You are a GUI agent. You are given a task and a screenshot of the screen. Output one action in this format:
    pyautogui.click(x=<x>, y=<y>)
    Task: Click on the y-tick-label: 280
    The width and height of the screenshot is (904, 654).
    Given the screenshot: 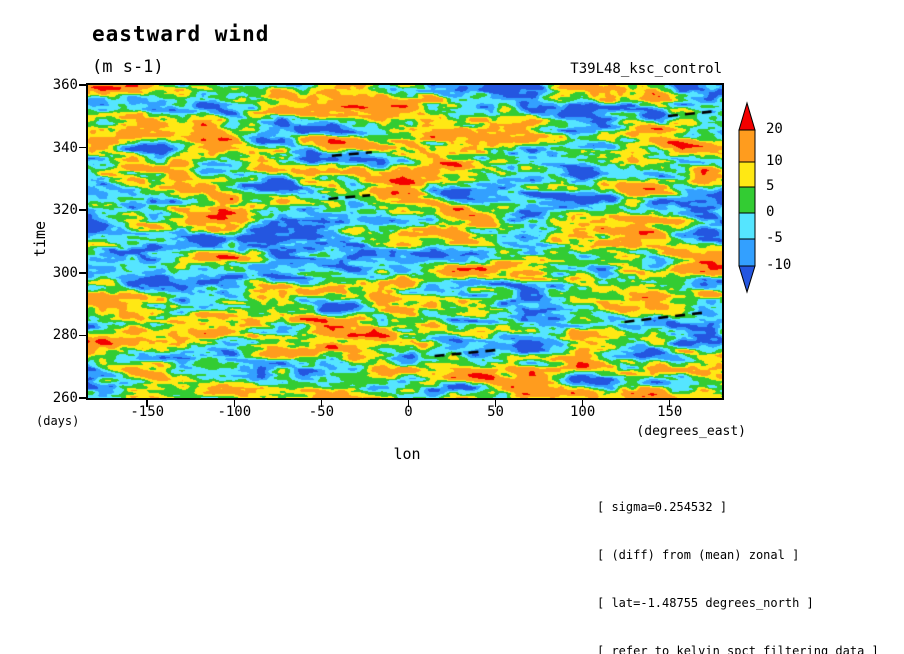 What is the action you would take?
    pyautogui.click(x=65, y=335)
    